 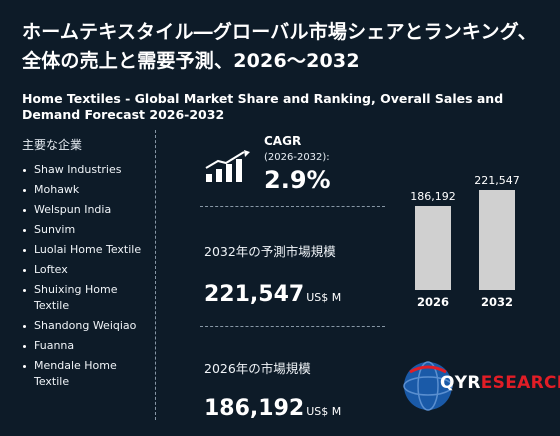 I want to click on forecast-2032-value: 221,547 US$ M, so click(x=272, y=294).